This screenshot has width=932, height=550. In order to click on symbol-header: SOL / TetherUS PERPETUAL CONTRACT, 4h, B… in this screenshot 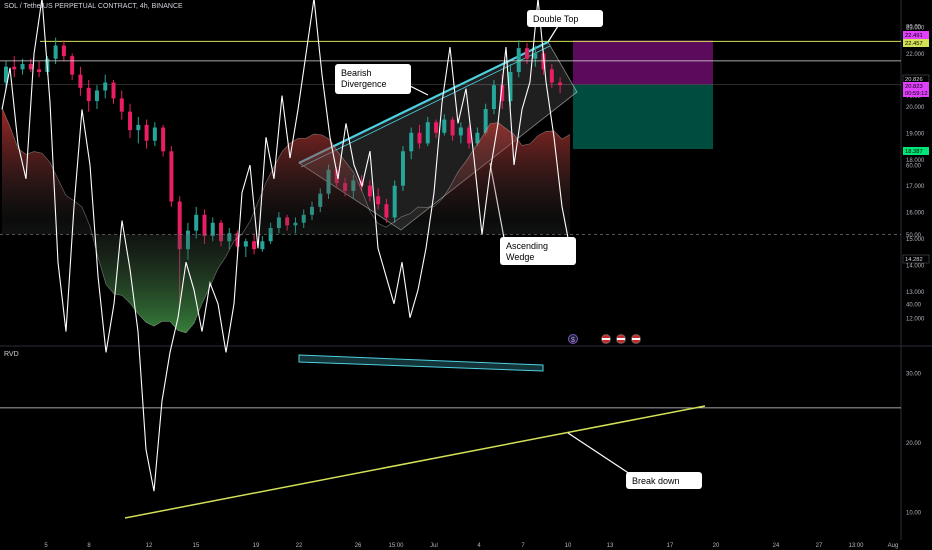, I will do `click(93, 6)`.